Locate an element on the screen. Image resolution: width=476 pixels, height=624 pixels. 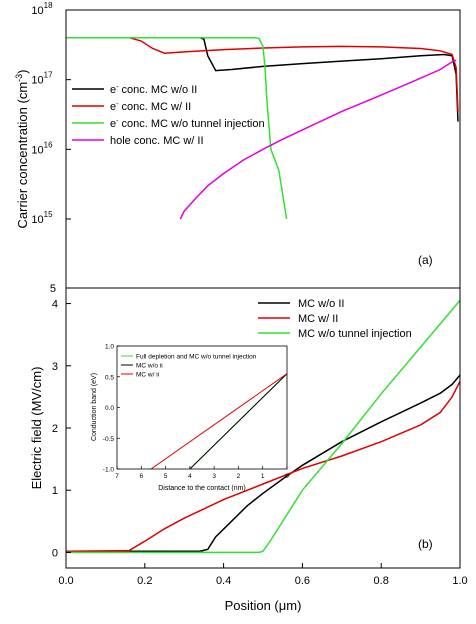
panel-a-label: (a) is located at coordinates (425, 260).